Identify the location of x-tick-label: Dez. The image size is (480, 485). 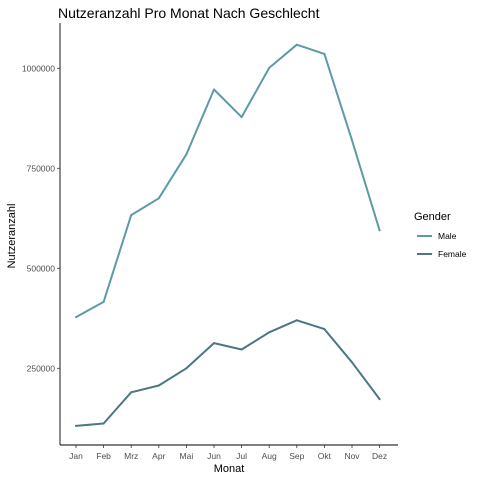
(379, 456).